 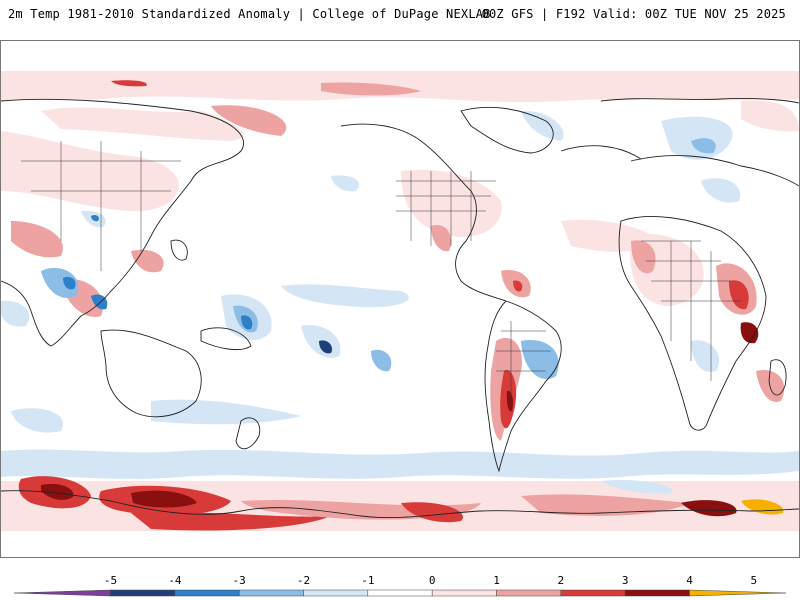 I want to click on colorbar-tick-label: 0, so click(x=432, y=580).